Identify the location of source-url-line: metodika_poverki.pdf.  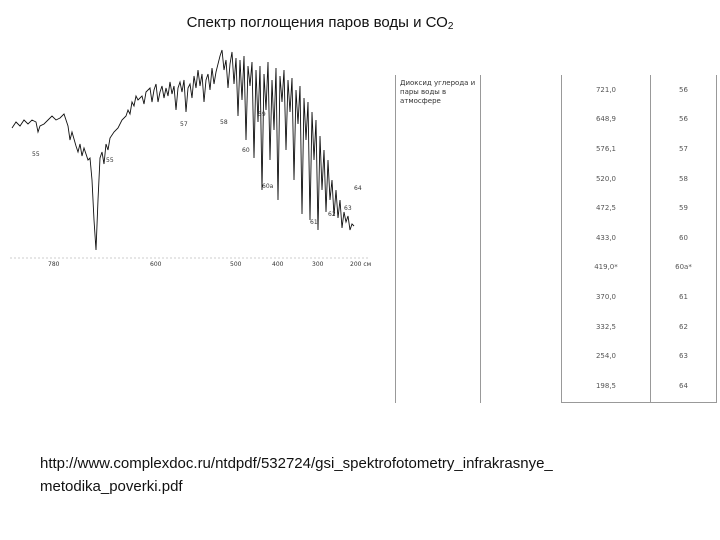
(111, 486).